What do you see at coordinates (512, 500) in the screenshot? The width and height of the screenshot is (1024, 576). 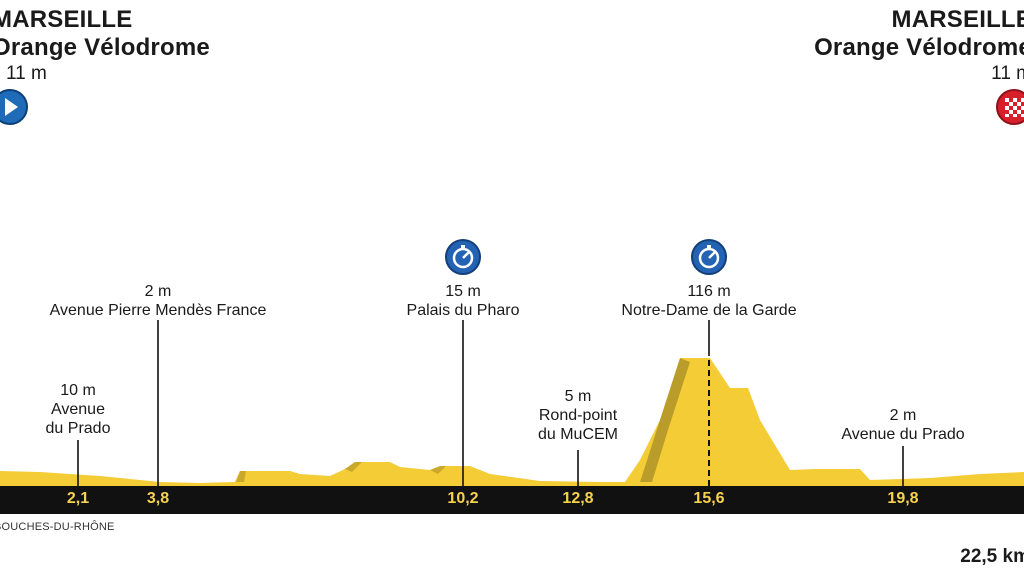 I see `distance-band` at bounding box center [512, 500].